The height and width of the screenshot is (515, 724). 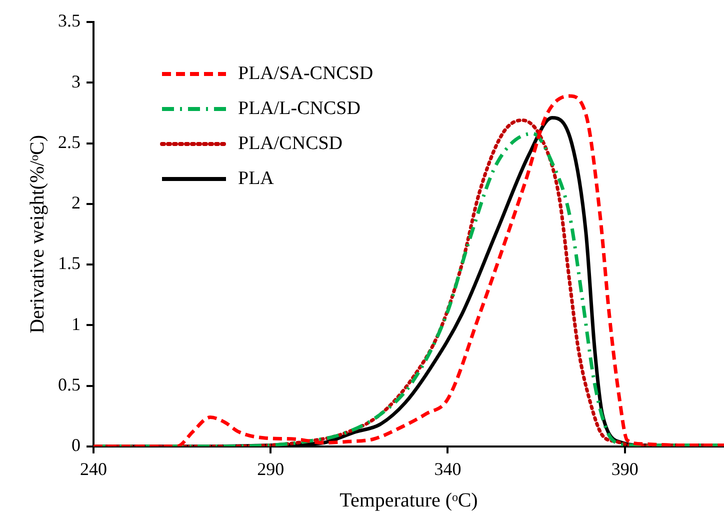 What do you see at coordinates (256, 179) in the screenshot?
I see `legend-label: PLA` at bounding box center [256, 179].